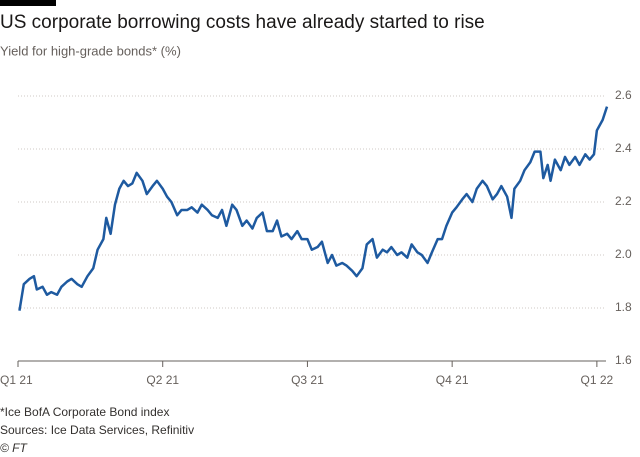  I want to click on x-tick-label: Q1 22, so click(597, 380).